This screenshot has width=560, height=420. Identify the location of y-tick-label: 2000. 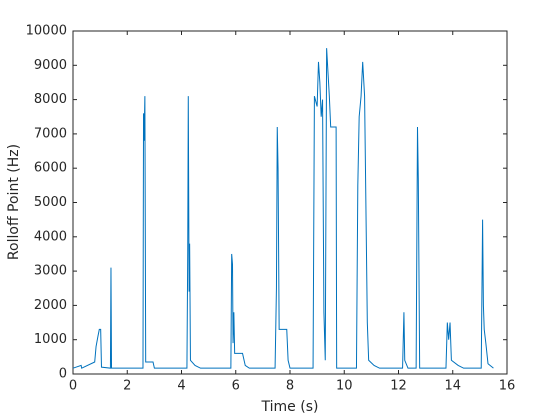
(50, 305).